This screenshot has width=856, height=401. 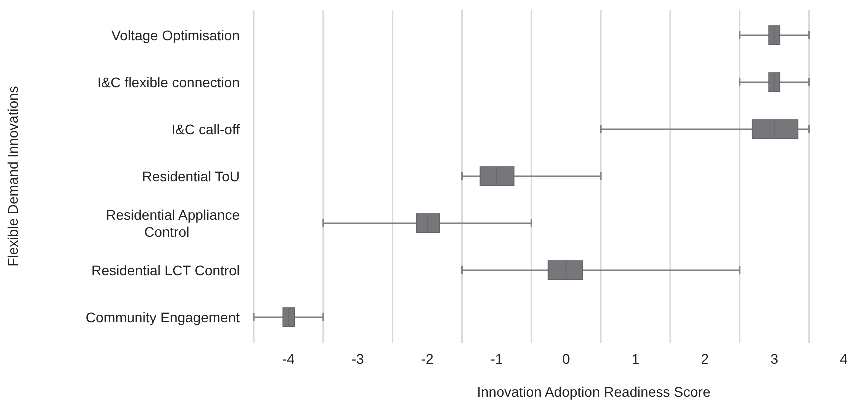 I want to click on x-tick-label: 2, so click(x=705, y=359).